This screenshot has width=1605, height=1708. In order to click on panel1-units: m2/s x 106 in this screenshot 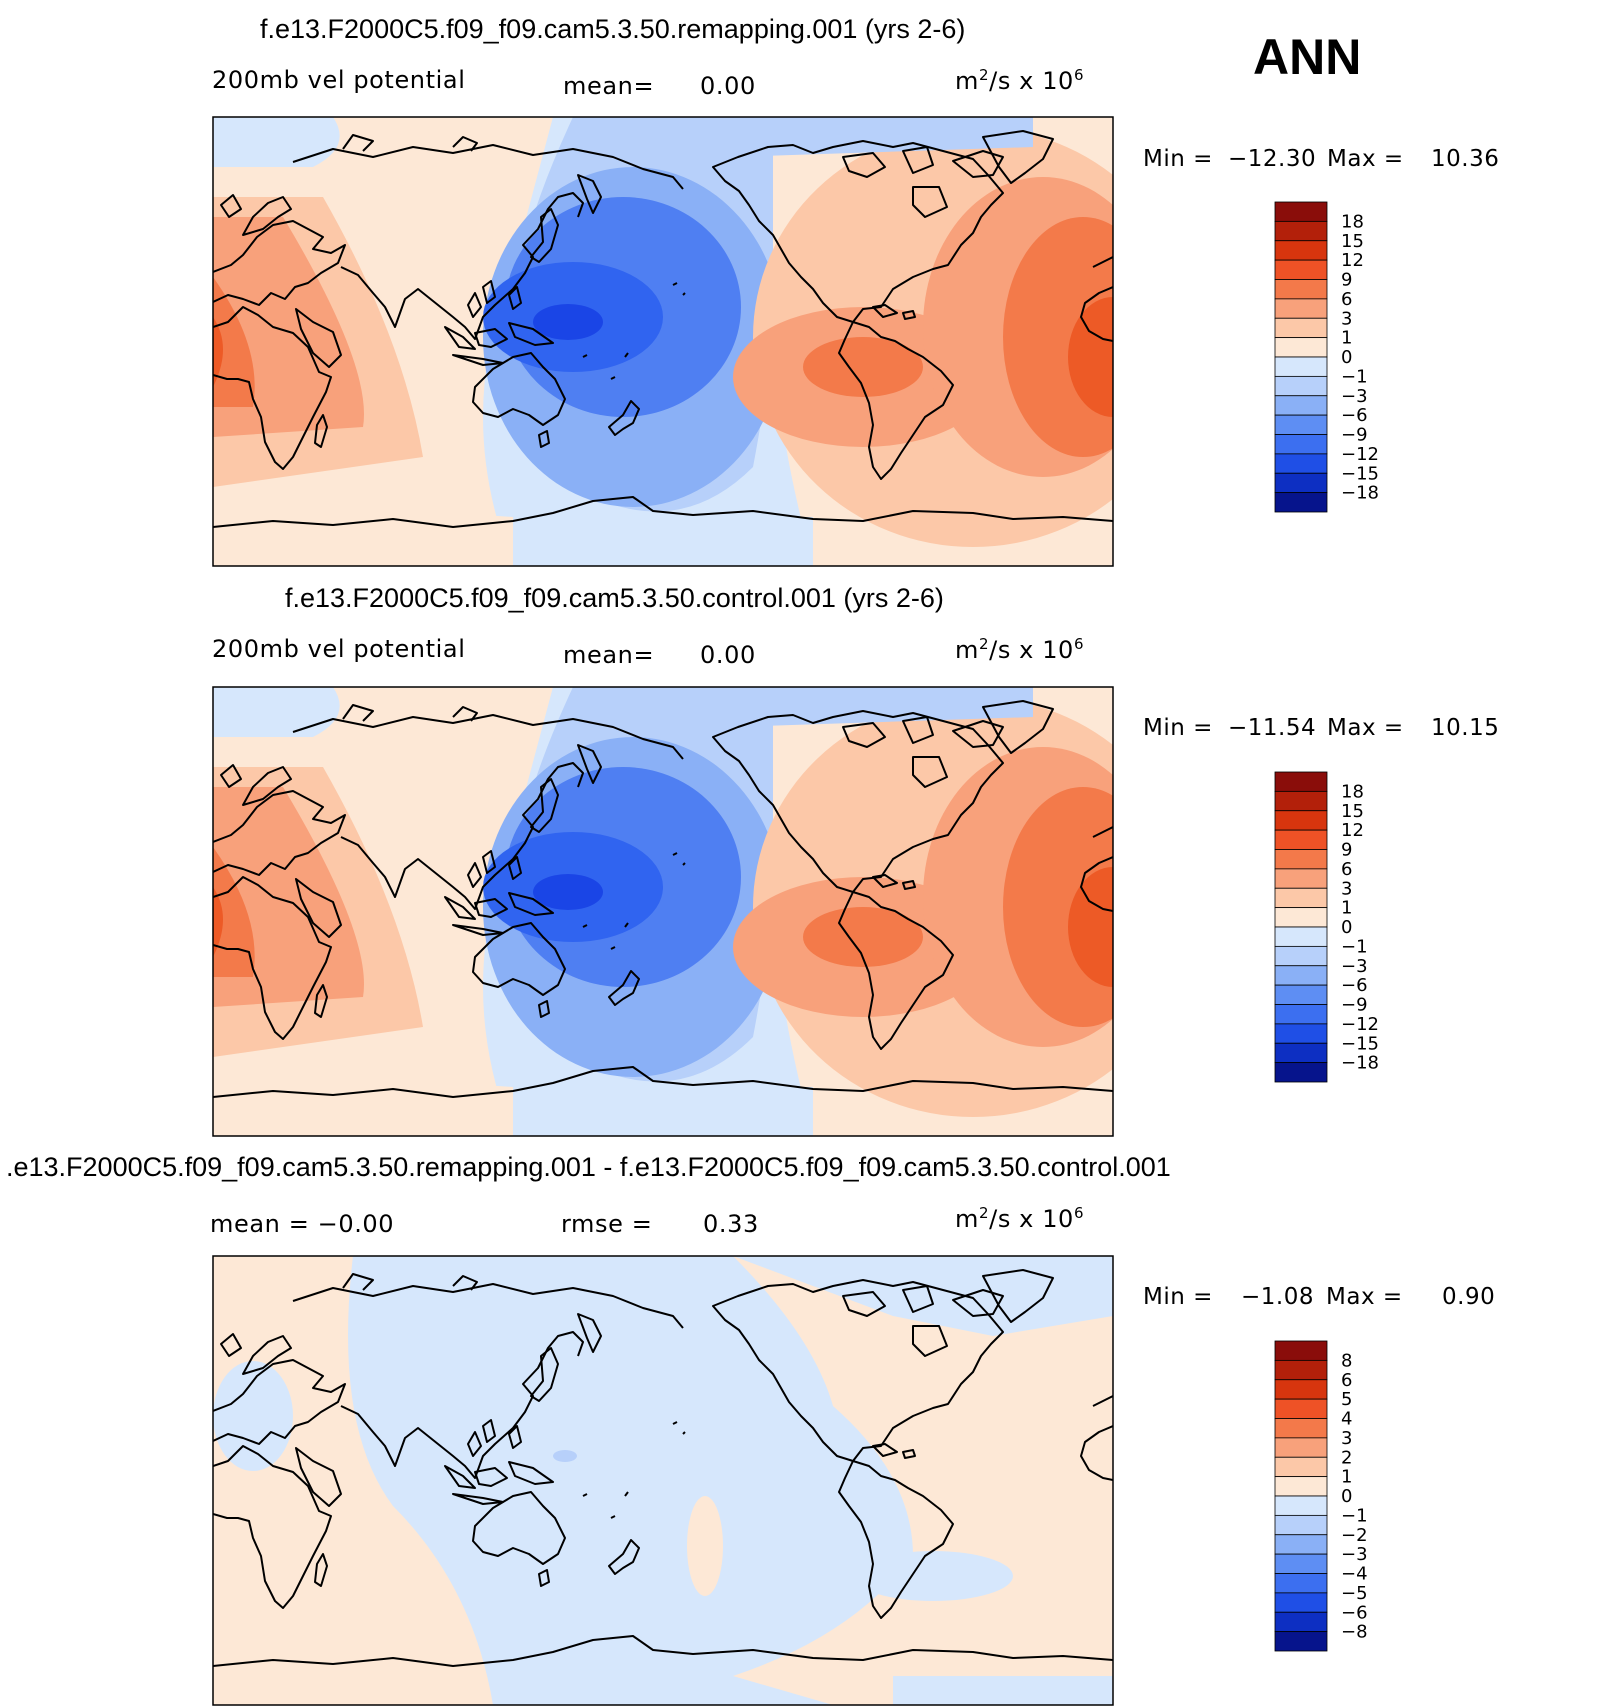, I will do `click(1020, 80)`.